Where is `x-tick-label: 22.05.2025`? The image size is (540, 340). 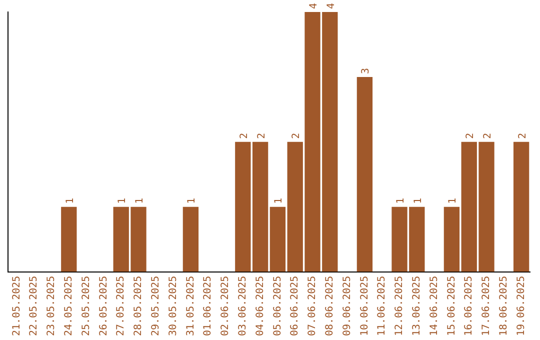
x-tick-label: 22.05.2025 is located at coordinates (34, 306).